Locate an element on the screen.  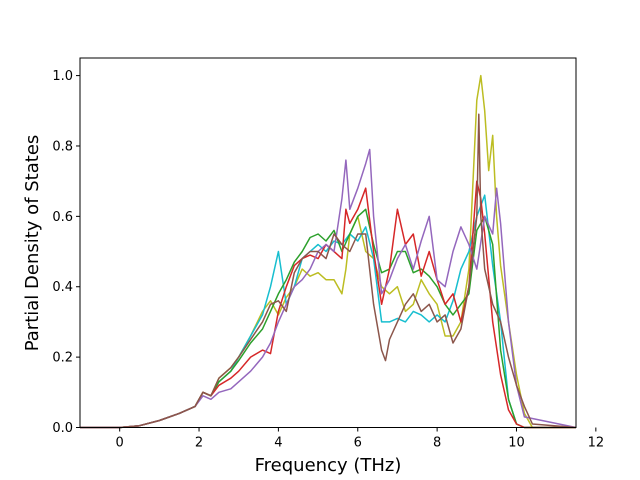
x-tick-label: 2 is located at coordinates (199, 443).